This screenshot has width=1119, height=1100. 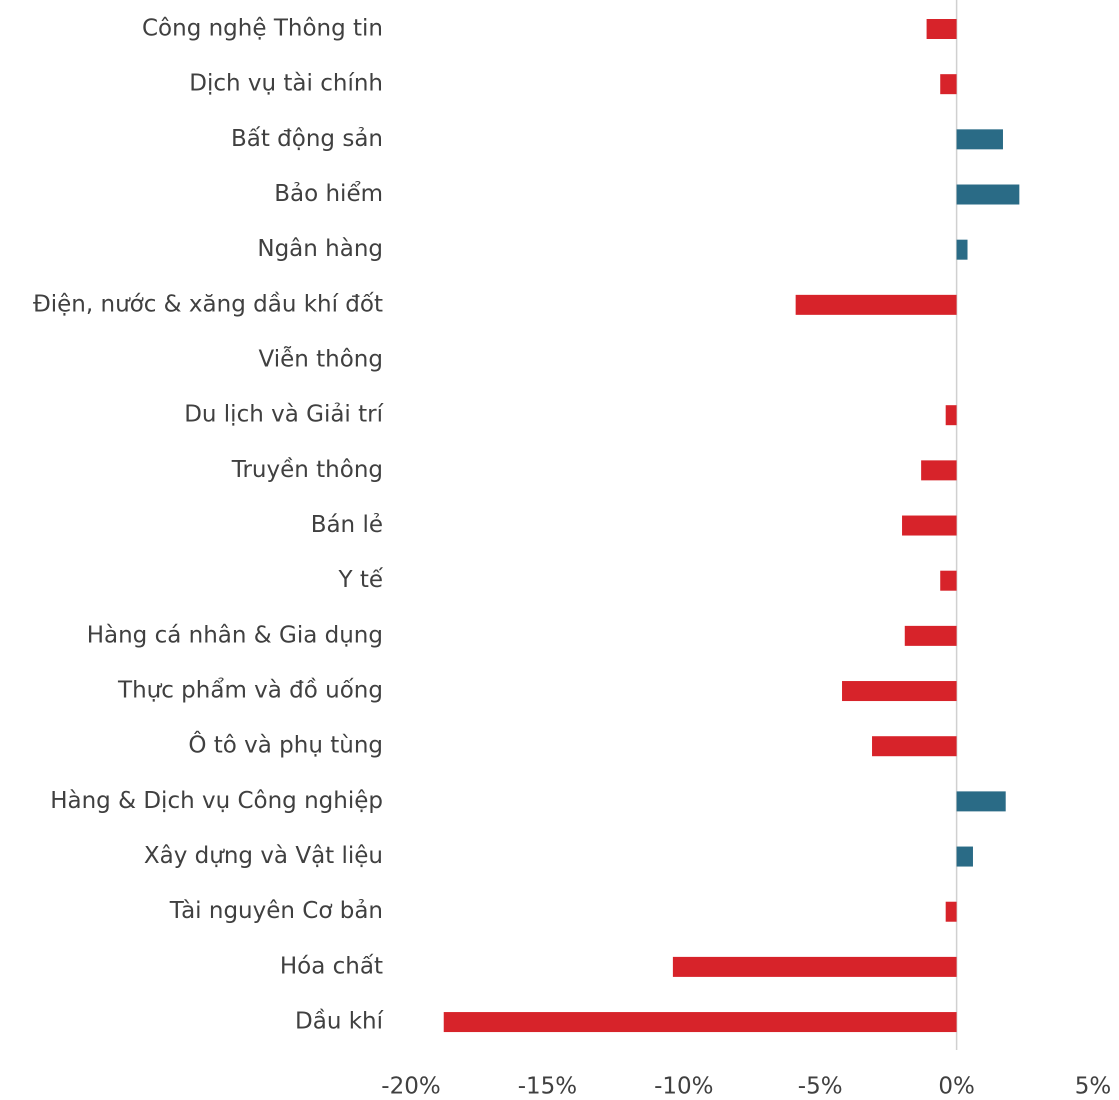 What do you see at coordinates (347, 525) in the screenshot?
I see `y-tick-label: Bán lẻ` at bounding box center [347, 525].